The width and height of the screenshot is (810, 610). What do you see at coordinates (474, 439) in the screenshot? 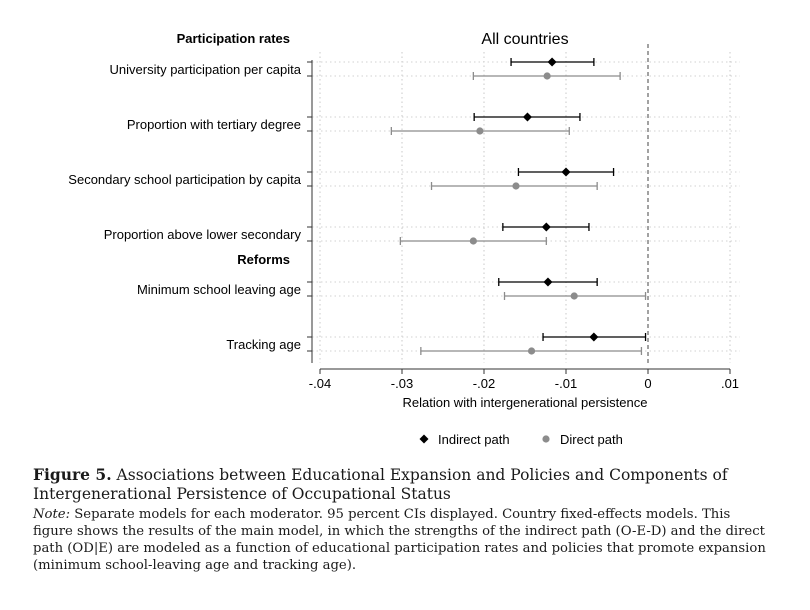
I see `legend-label: Indirect path` at bounding box center [474, 439].